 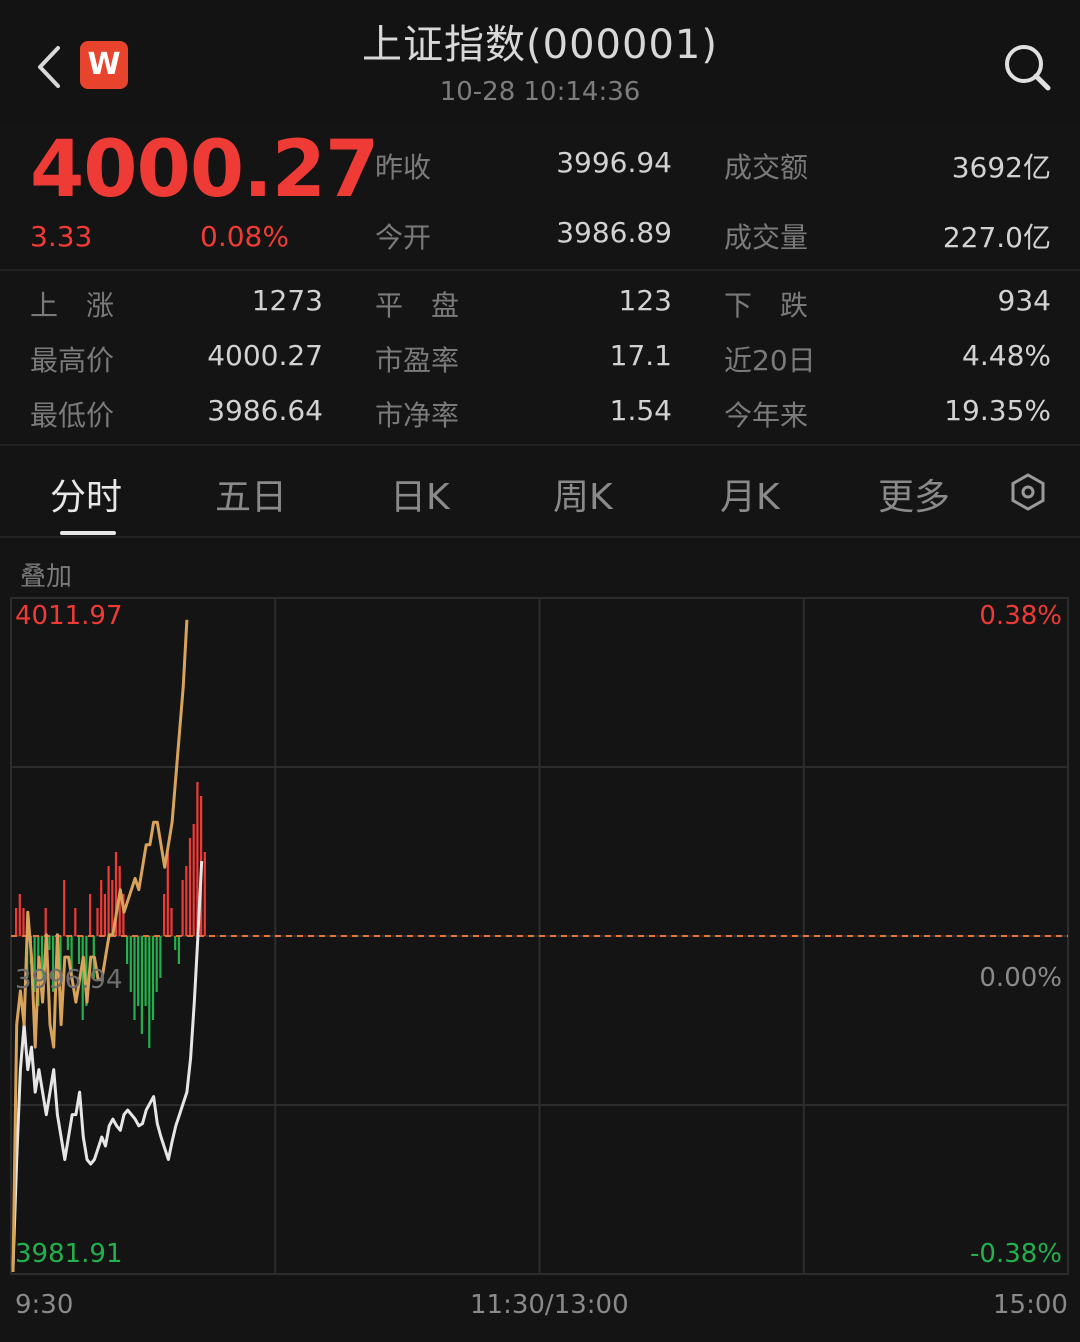 I want to click on timestamp: 10-28 10:14:36, so click(x=540, y=92).